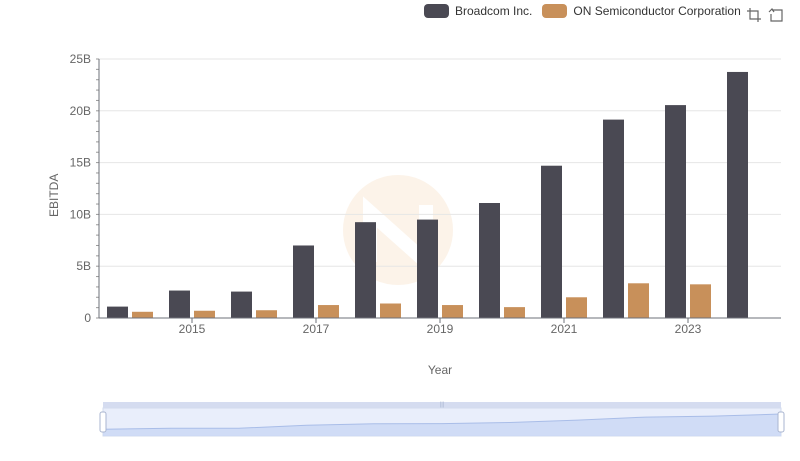 The width and height of the screenshot is (800, 461). What do you see at coordinates (54, 195) in the screenshot?
I see `y-axis-title: EBITDA` at bounding box center [54, 195].